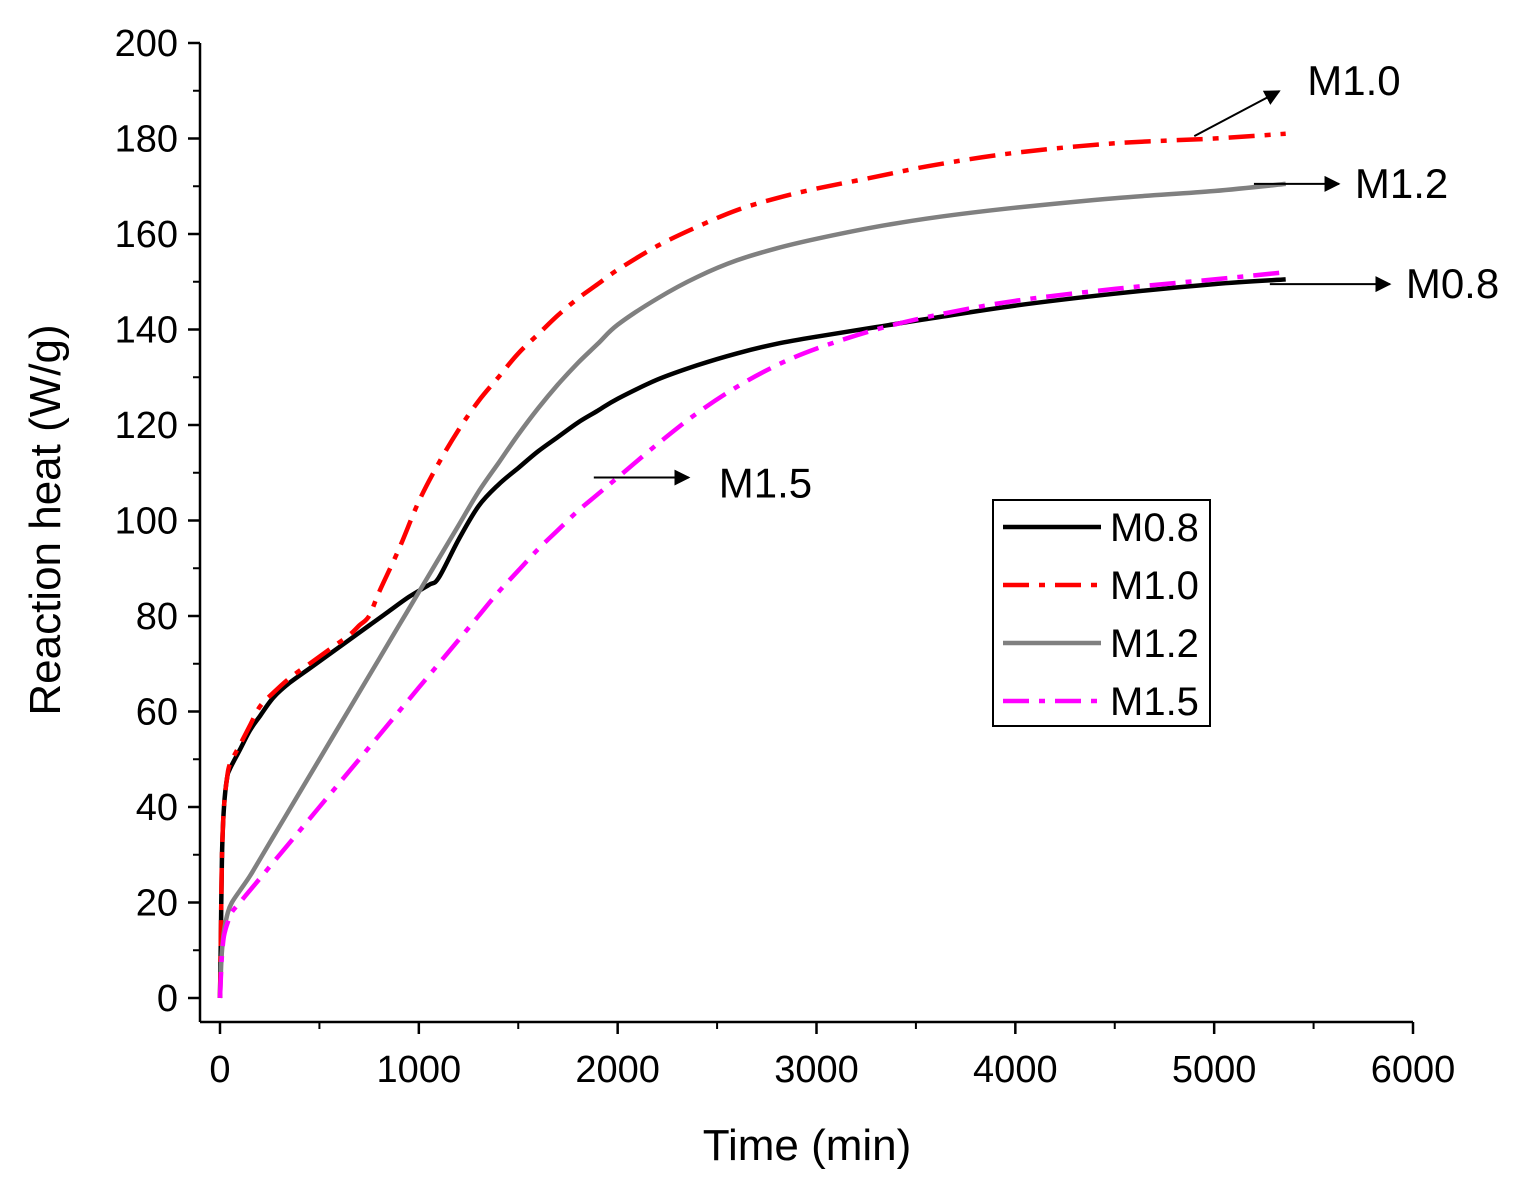  Describe the element at coordinates (617, 1070) in the screenshot. I see `x-tick-label: 2000` at that location.